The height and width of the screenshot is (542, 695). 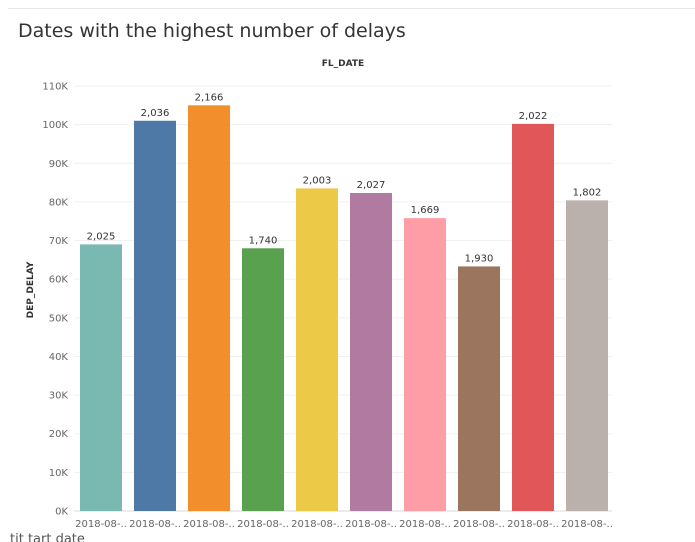 I want to click on data-label: 2,003, so click(x=317, y=180).